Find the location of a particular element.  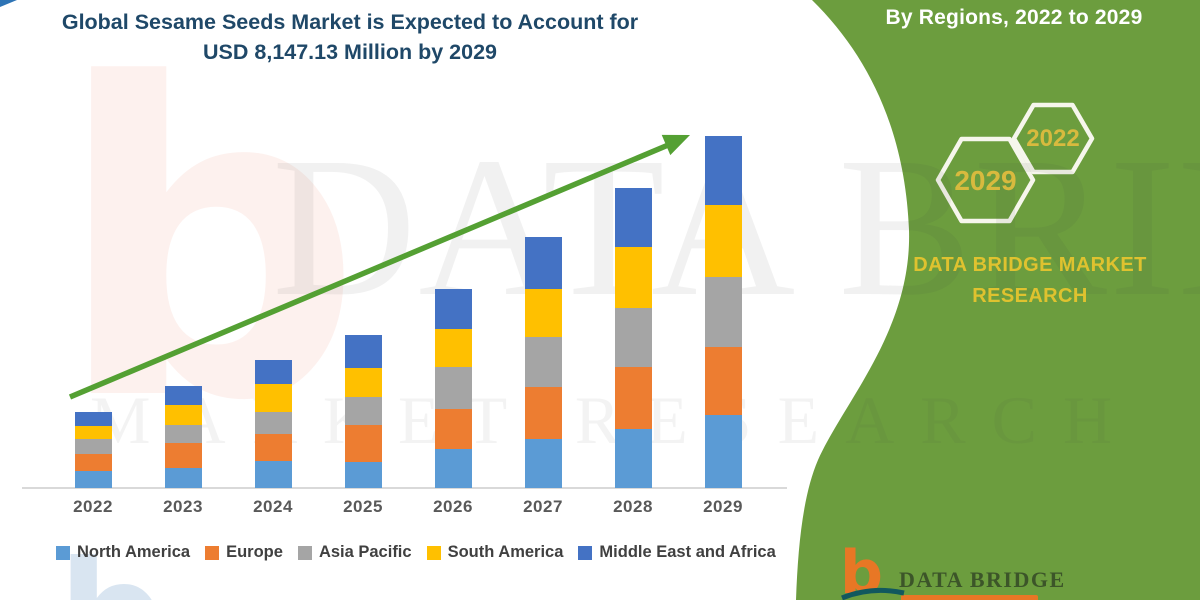

legend-item-asia-pacific: Asia Pacific is located at coordinates (354, 552).